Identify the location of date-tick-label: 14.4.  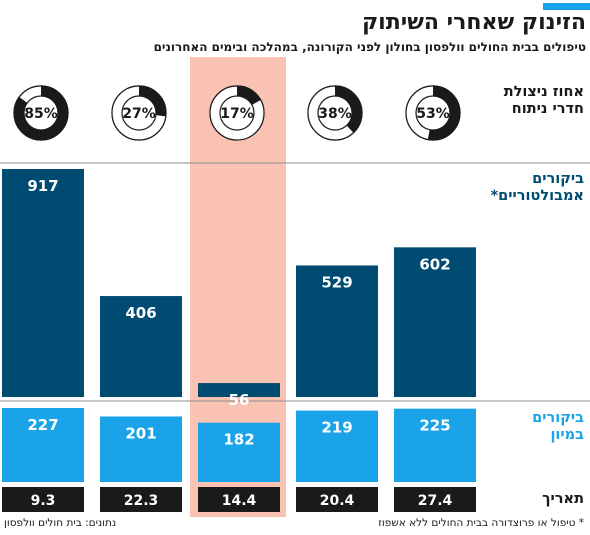
(239, 501).